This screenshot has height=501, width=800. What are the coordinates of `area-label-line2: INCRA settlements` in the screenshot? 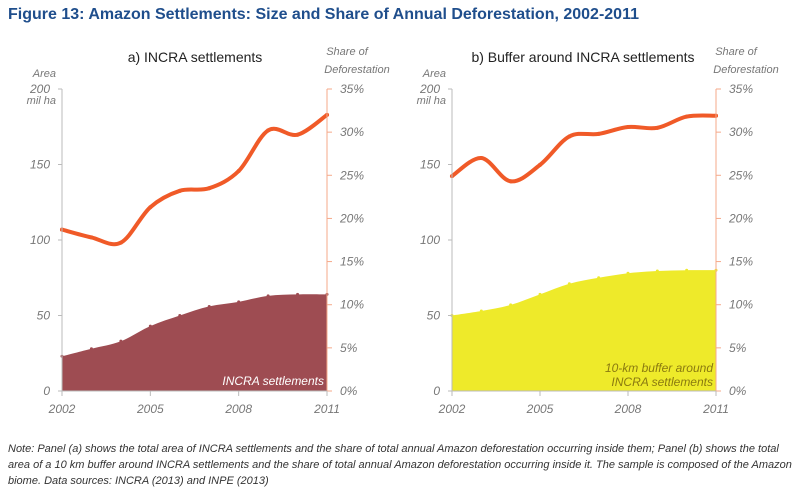 It's located at (662, 382).